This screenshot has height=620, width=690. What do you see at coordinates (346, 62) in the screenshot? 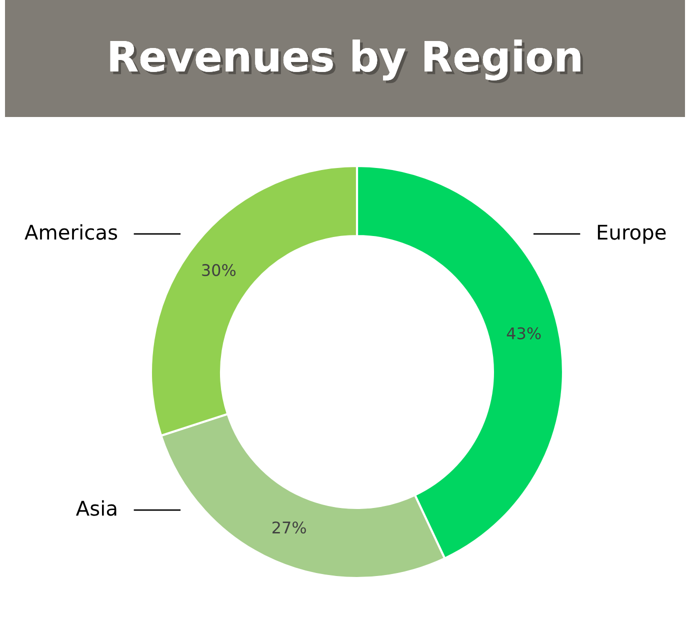
I see `chart-title: Revenues by Region` at bounding box center [346, 62].